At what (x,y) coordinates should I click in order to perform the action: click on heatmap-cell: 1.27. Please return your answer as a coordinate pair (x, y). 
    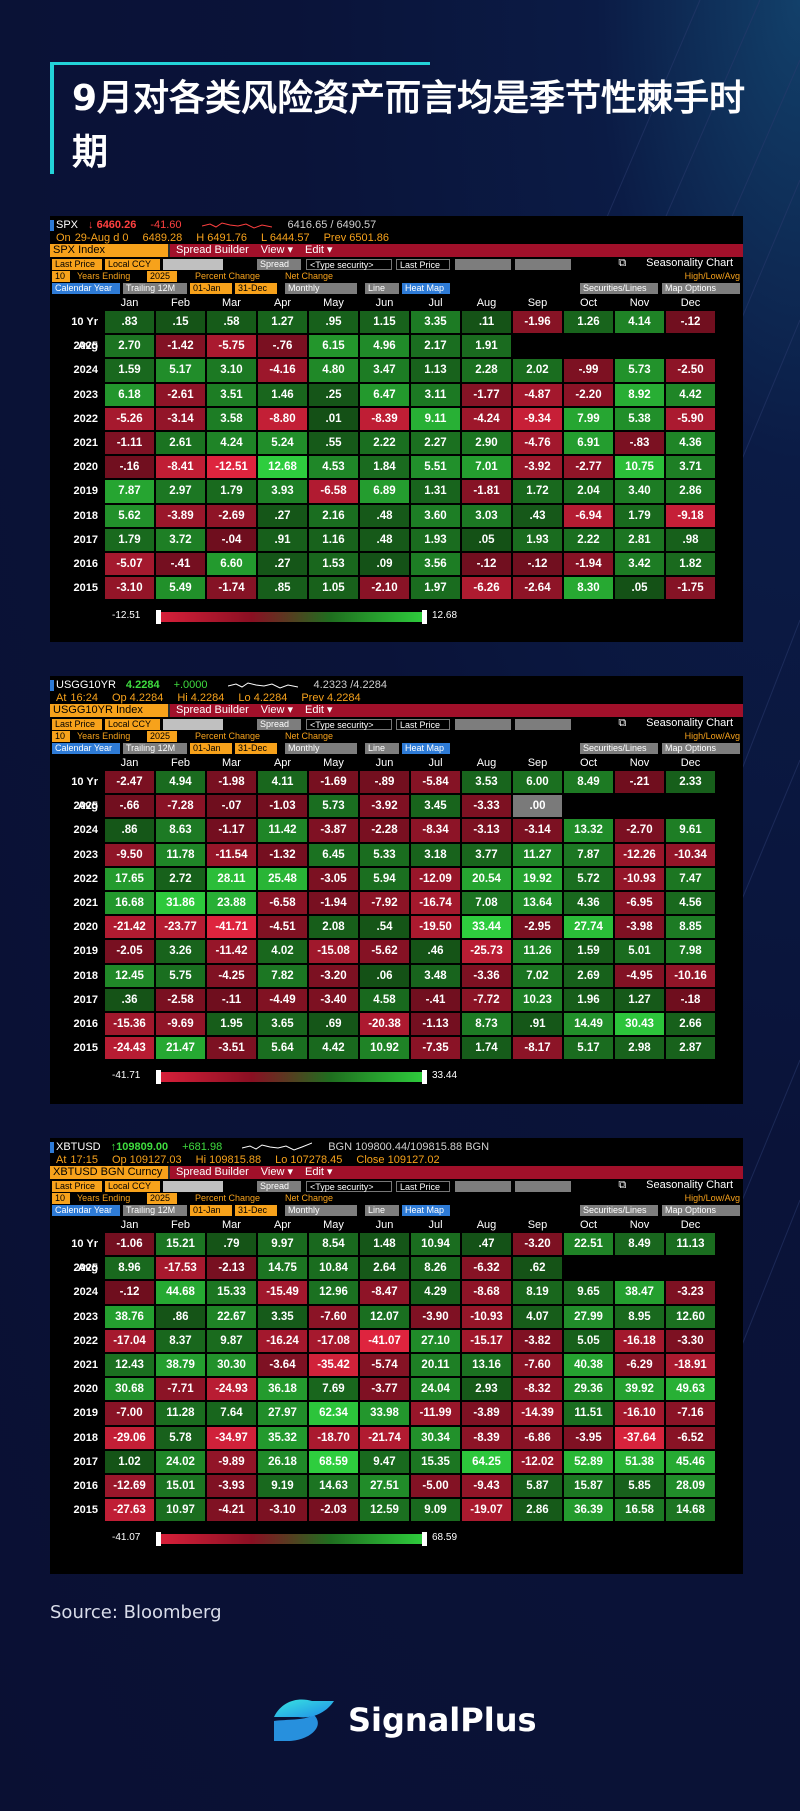
    Looking at the image, I should click on (282, 322).